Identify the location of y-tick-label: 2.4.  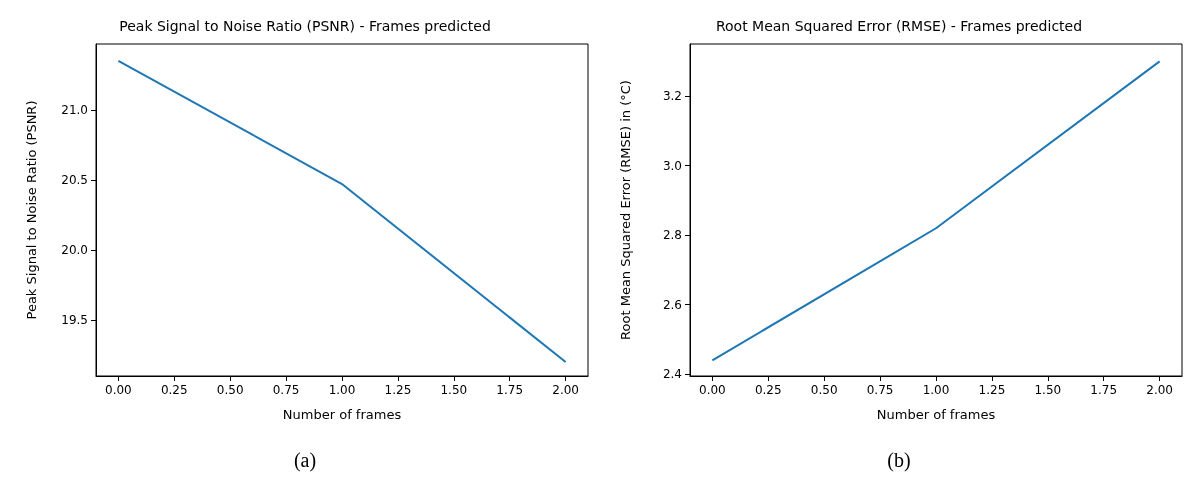
(672, 374).